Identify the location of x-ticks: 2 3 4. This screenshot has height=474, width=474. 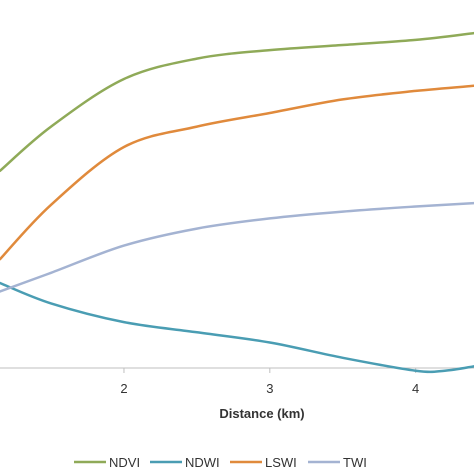
(269, 382).